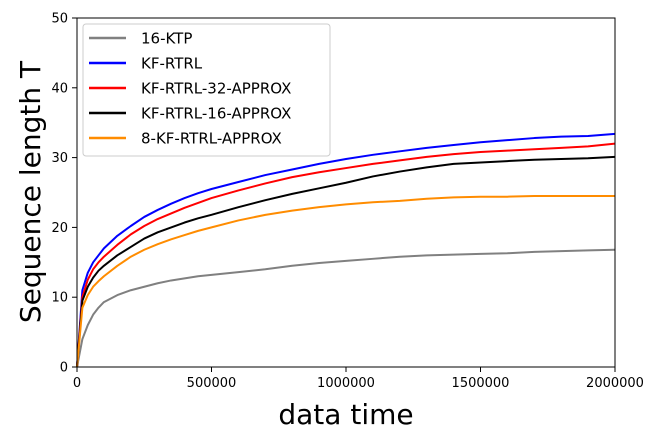 This screenshot has width=664, height=440. Describe the element at coordinates (30, 191) in the screenshot. I see `y-axis-title: Sequence length T` at that location.